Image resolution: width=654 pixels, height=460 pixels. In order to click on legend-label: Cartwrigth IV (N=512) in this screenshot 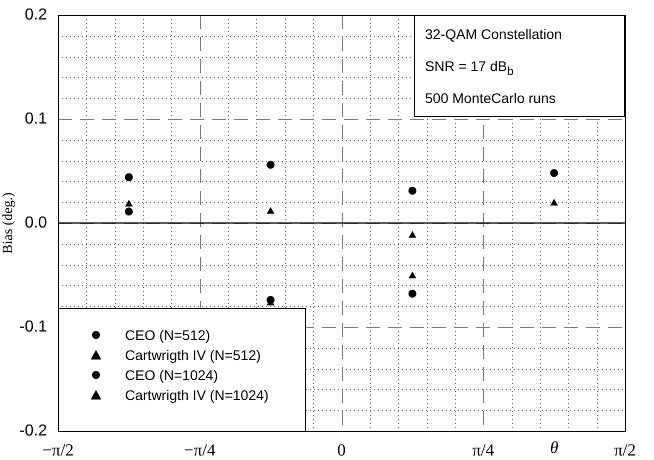, I will do `click(193, 355)`.